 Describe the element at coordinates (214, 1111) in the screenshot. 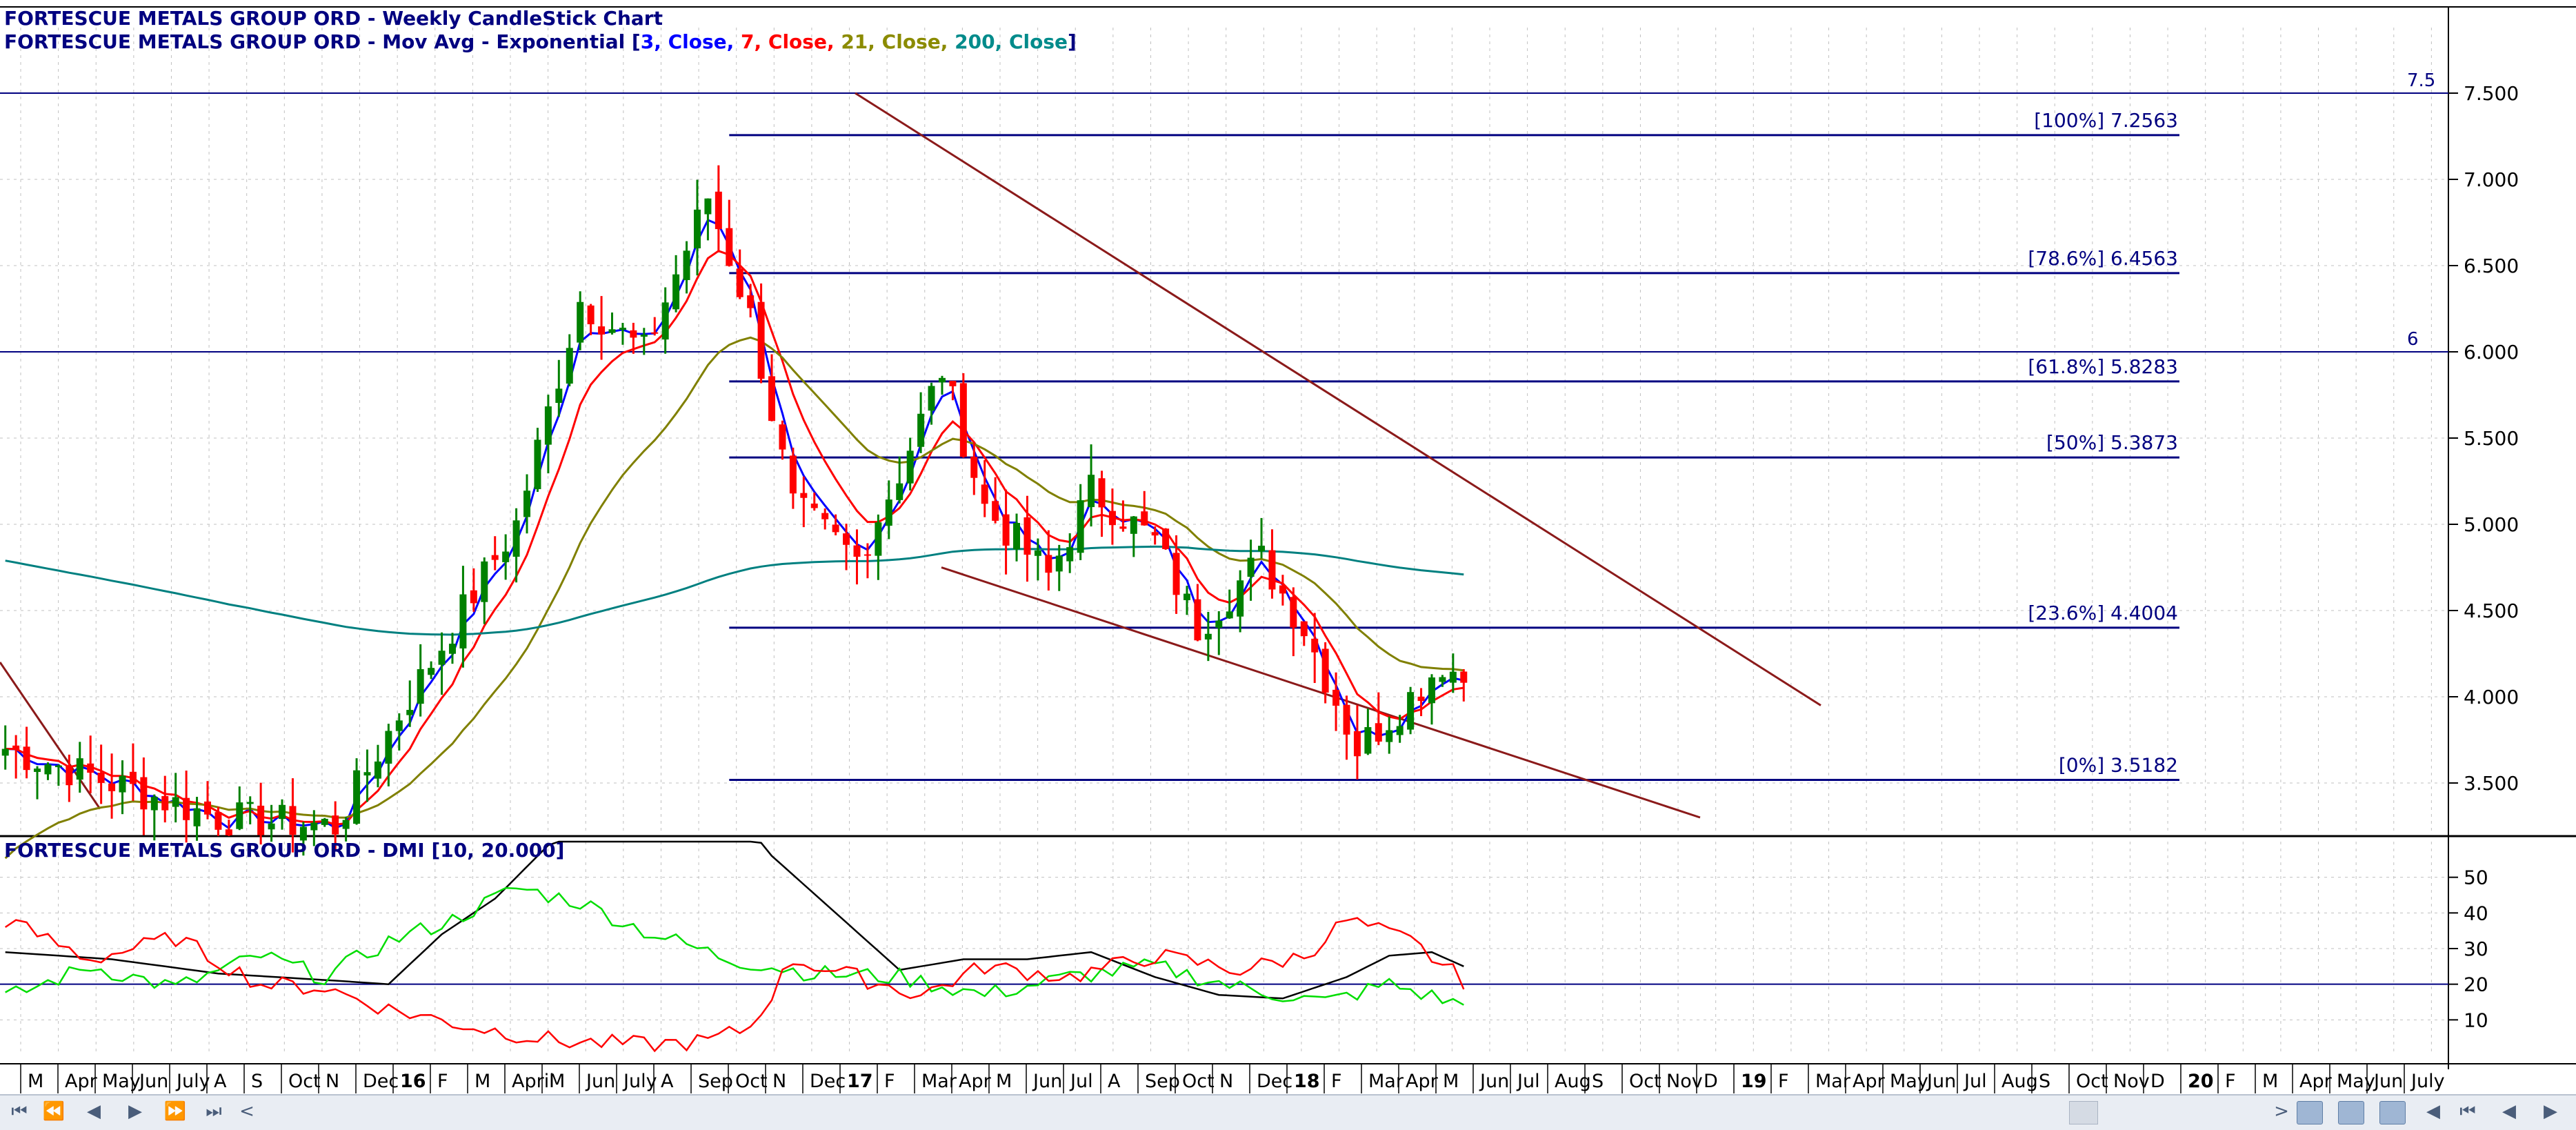

I see `last-page-button: ⏭` at that location.